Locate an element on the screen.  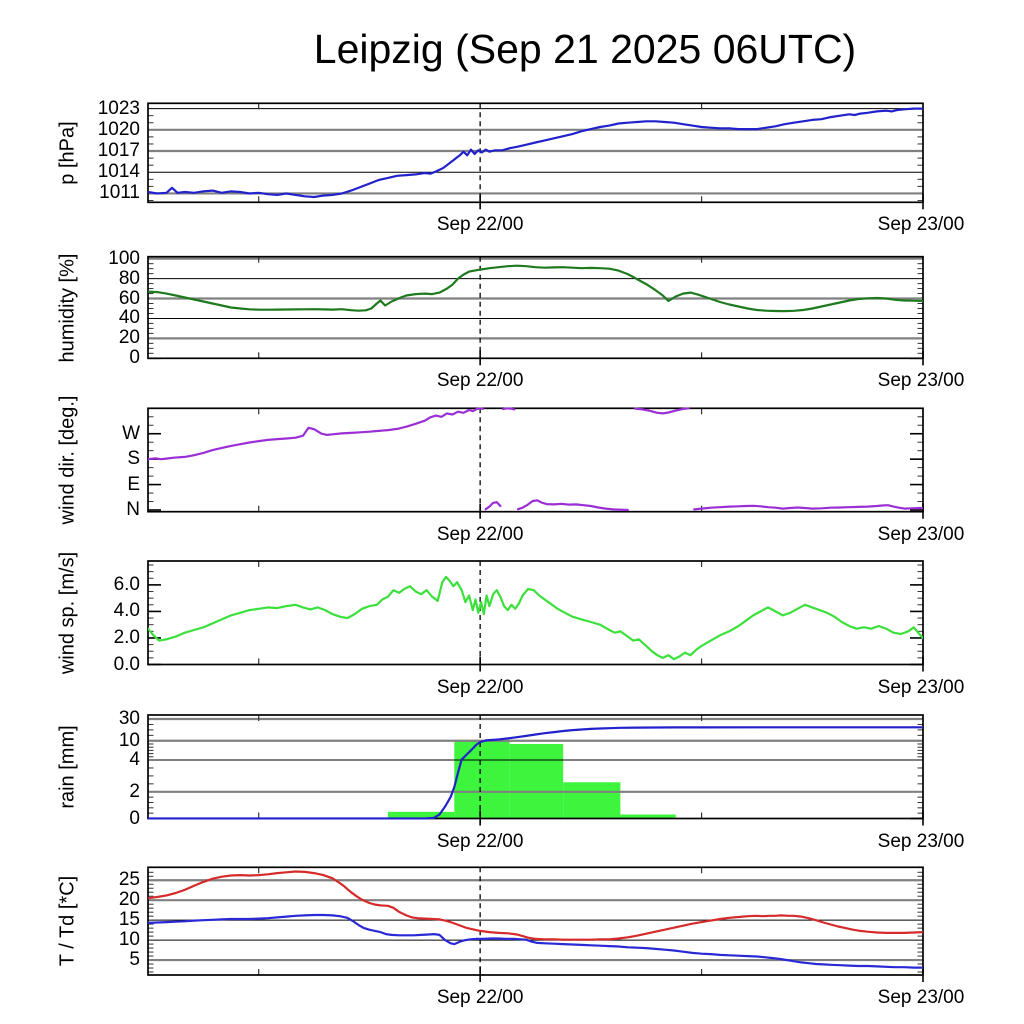
y-axis-title-rain: rain [mm] is located at coordinates (67, 767).